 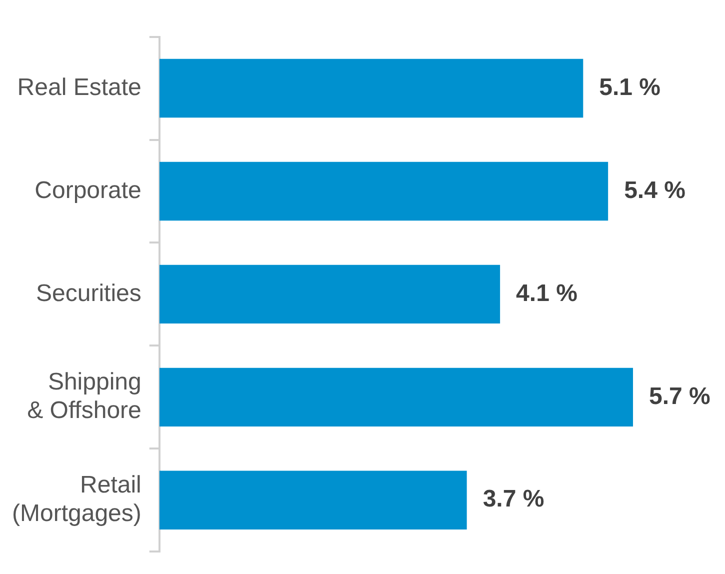 I want to click on data-label: 5.4 %, so click(x=655, y=190).